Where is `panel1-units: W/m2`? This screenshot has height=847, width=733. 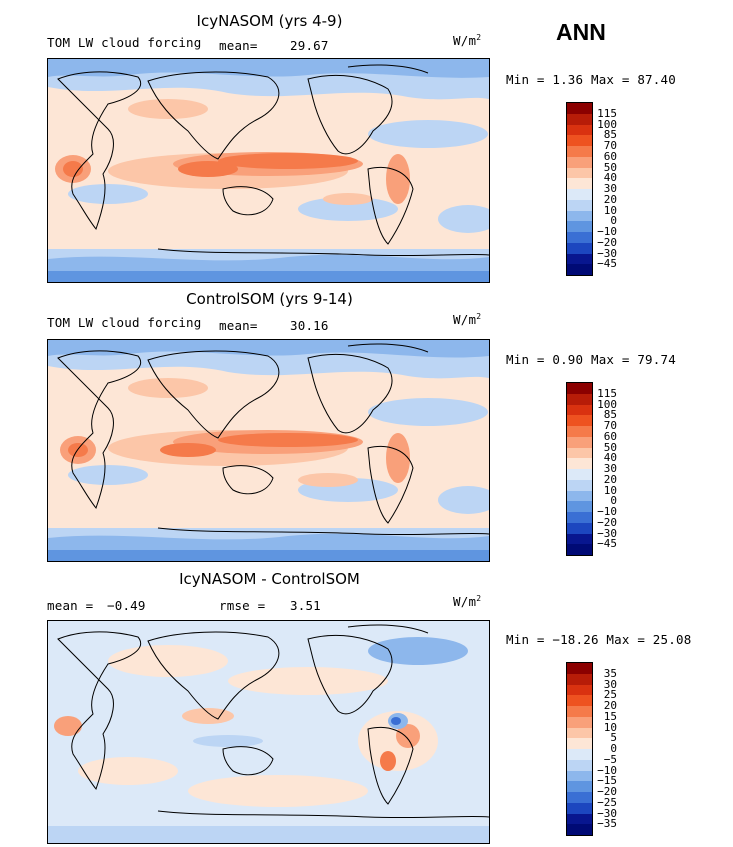
panel1-units: W/m2 is located at coordinates (467, 41).